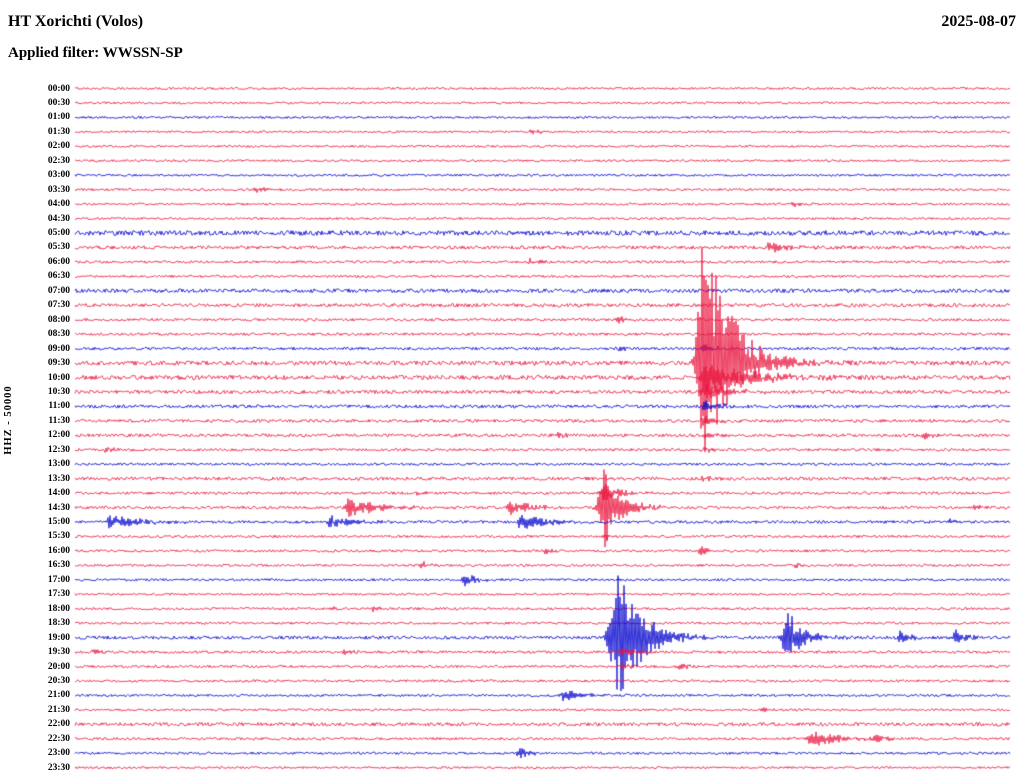 The image size is (1024, 780). Describe the element at coordinates (59, 406) in the screenshot. I see `time-label: 11:00` at that location.